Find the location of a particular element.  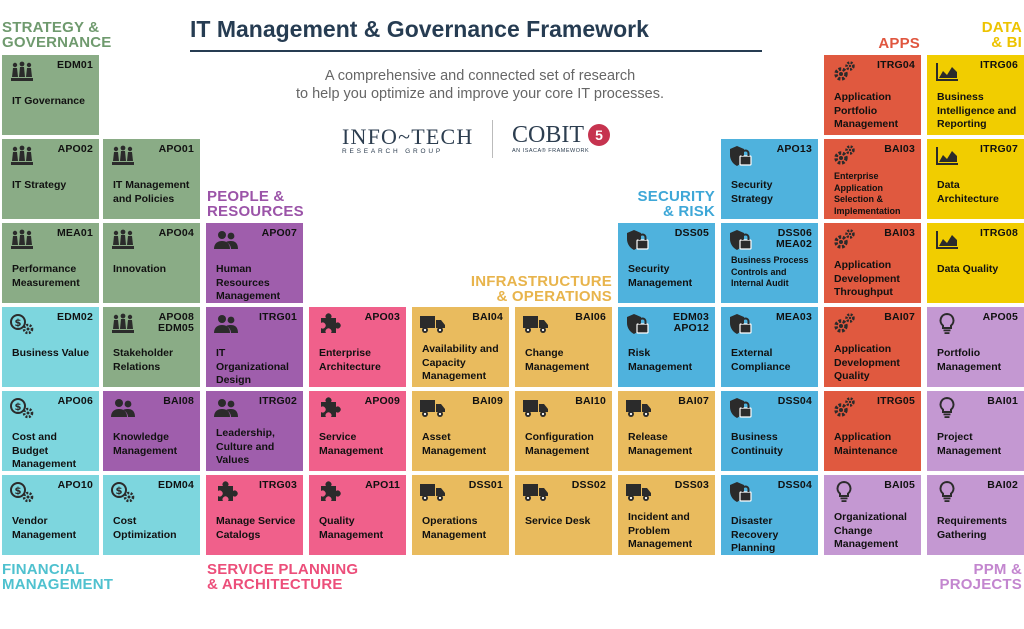

tile-apo05: APO05 Portfolio Management is located at coordinates (975, 347).